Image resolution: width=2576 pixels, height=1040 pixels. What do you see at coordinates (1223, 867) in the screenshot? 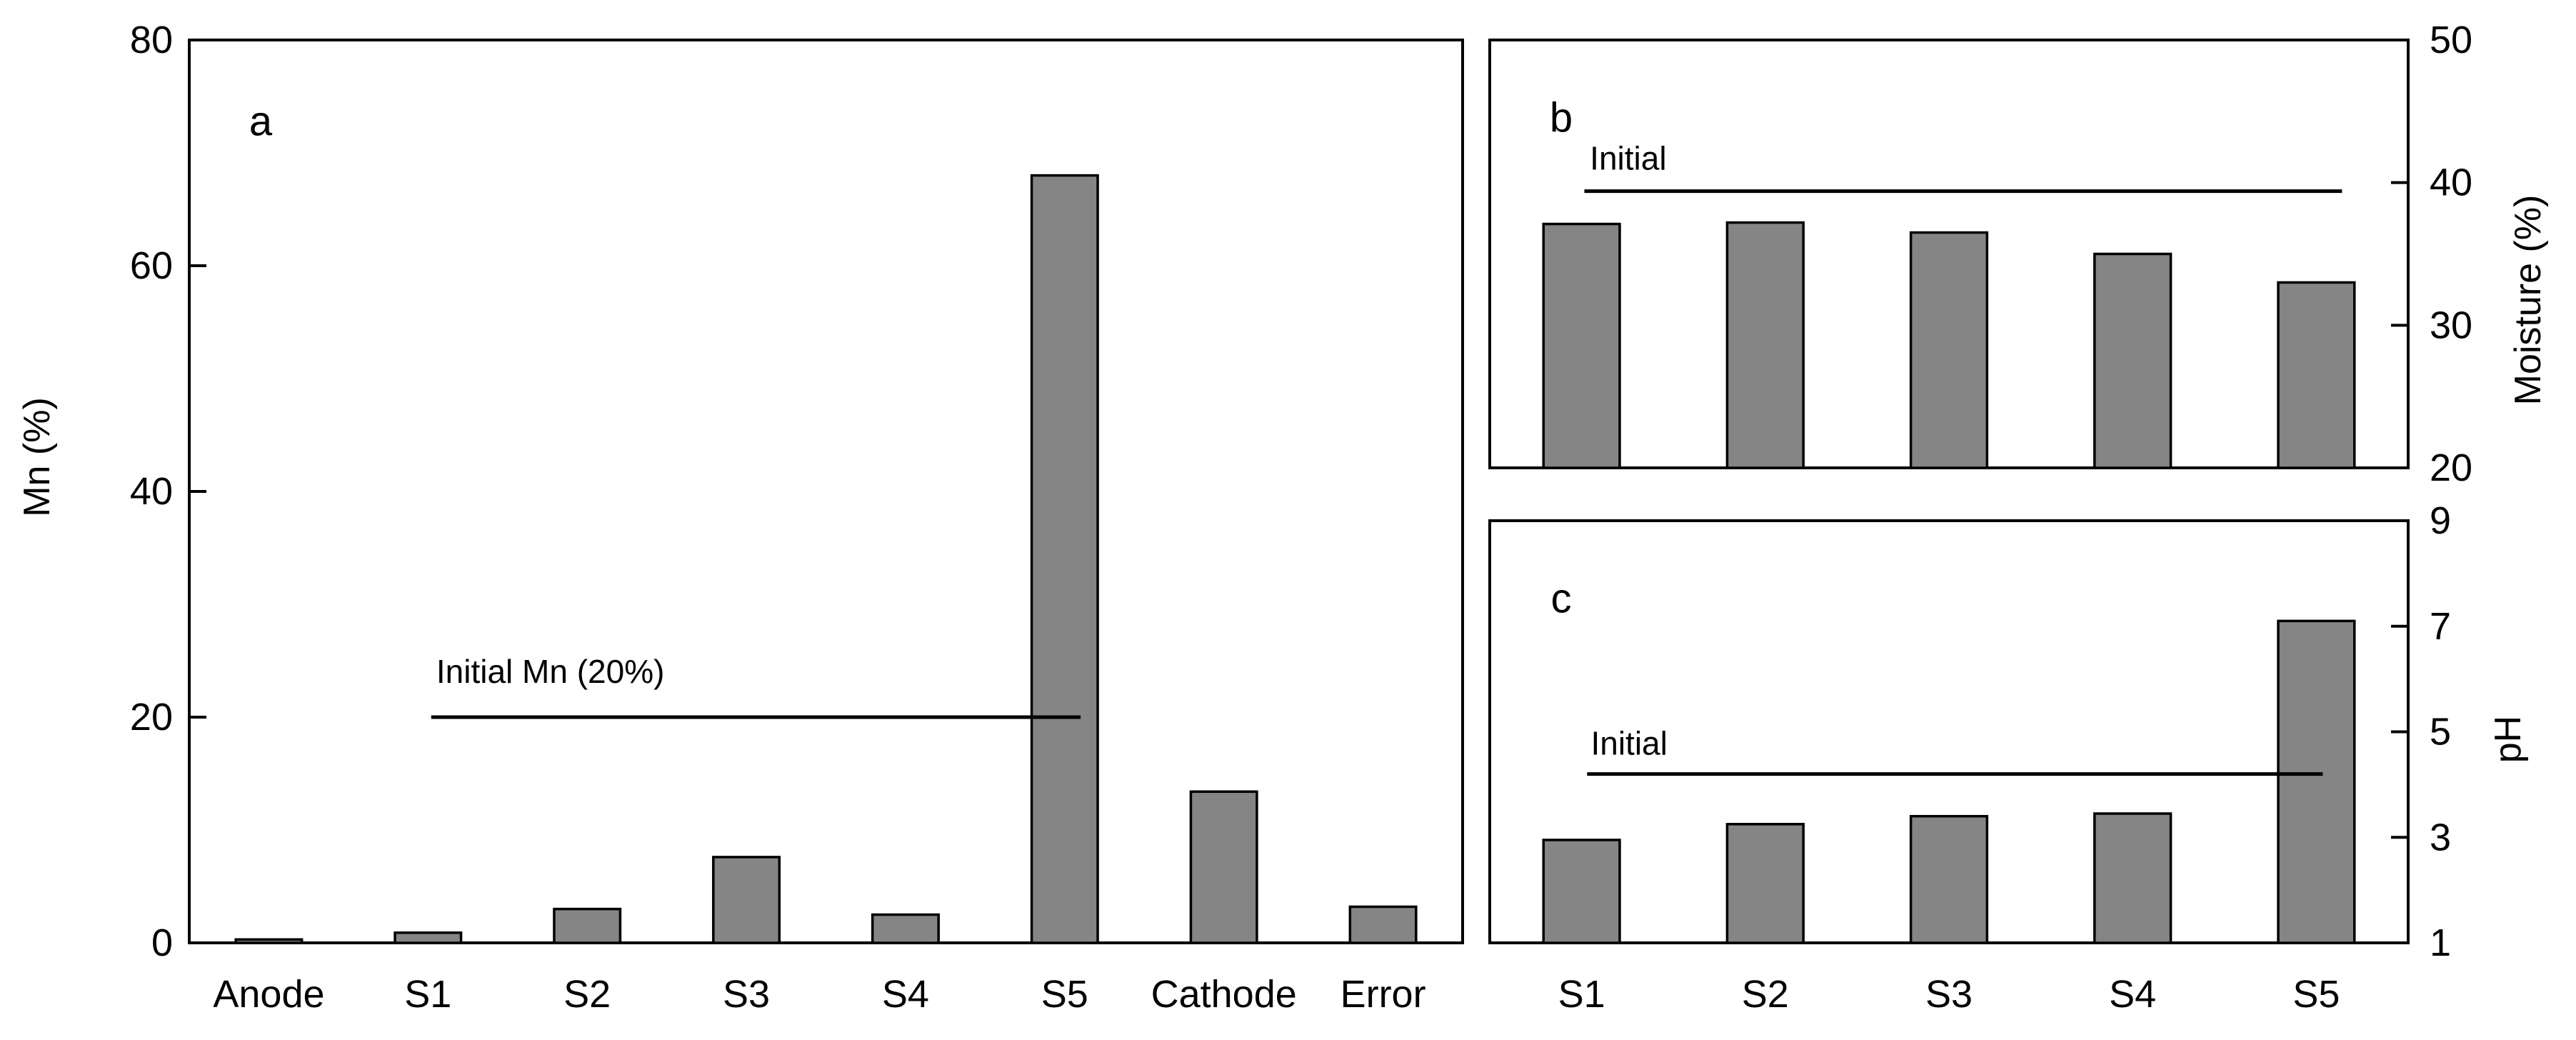
I see `bar-a-cathode` at bounding box center [1223, 867].